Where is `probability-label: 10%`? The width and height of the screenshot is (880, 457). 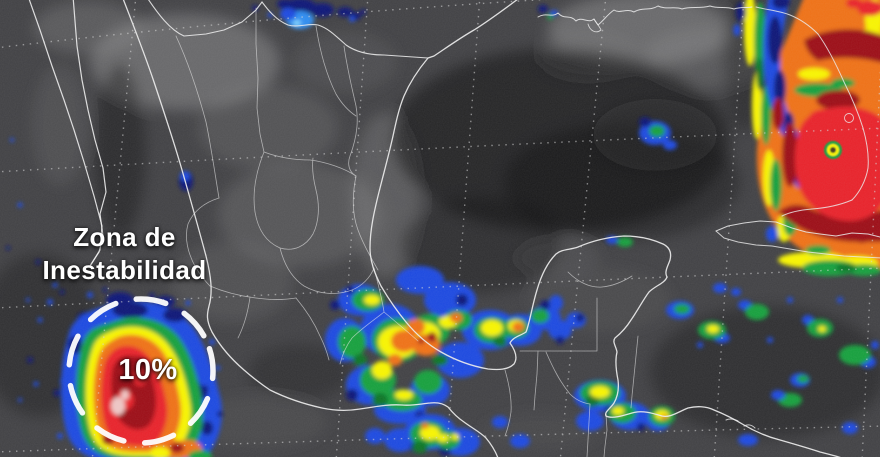
probability-label: 10% is located at coordinates (148, 370).